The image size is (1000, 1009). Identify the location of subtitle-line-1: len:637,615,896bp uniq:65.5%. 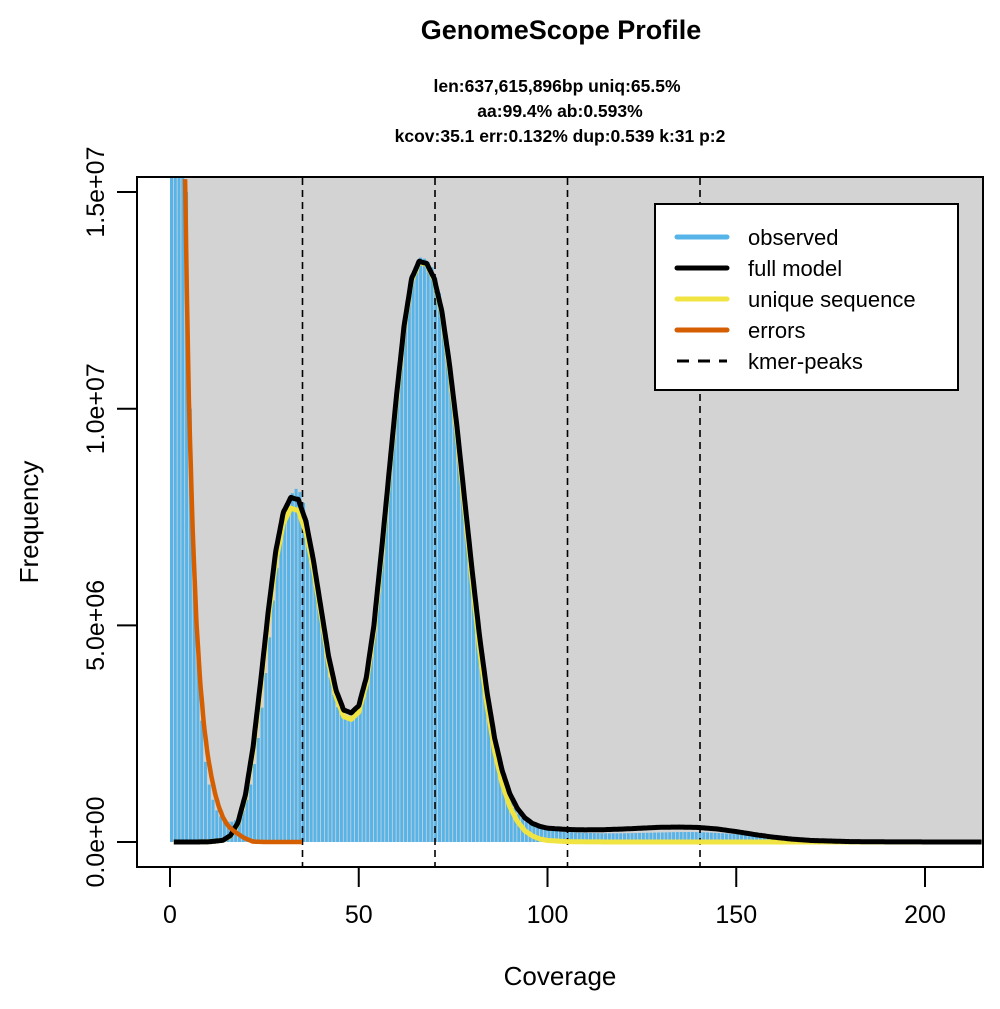
(556, 86).